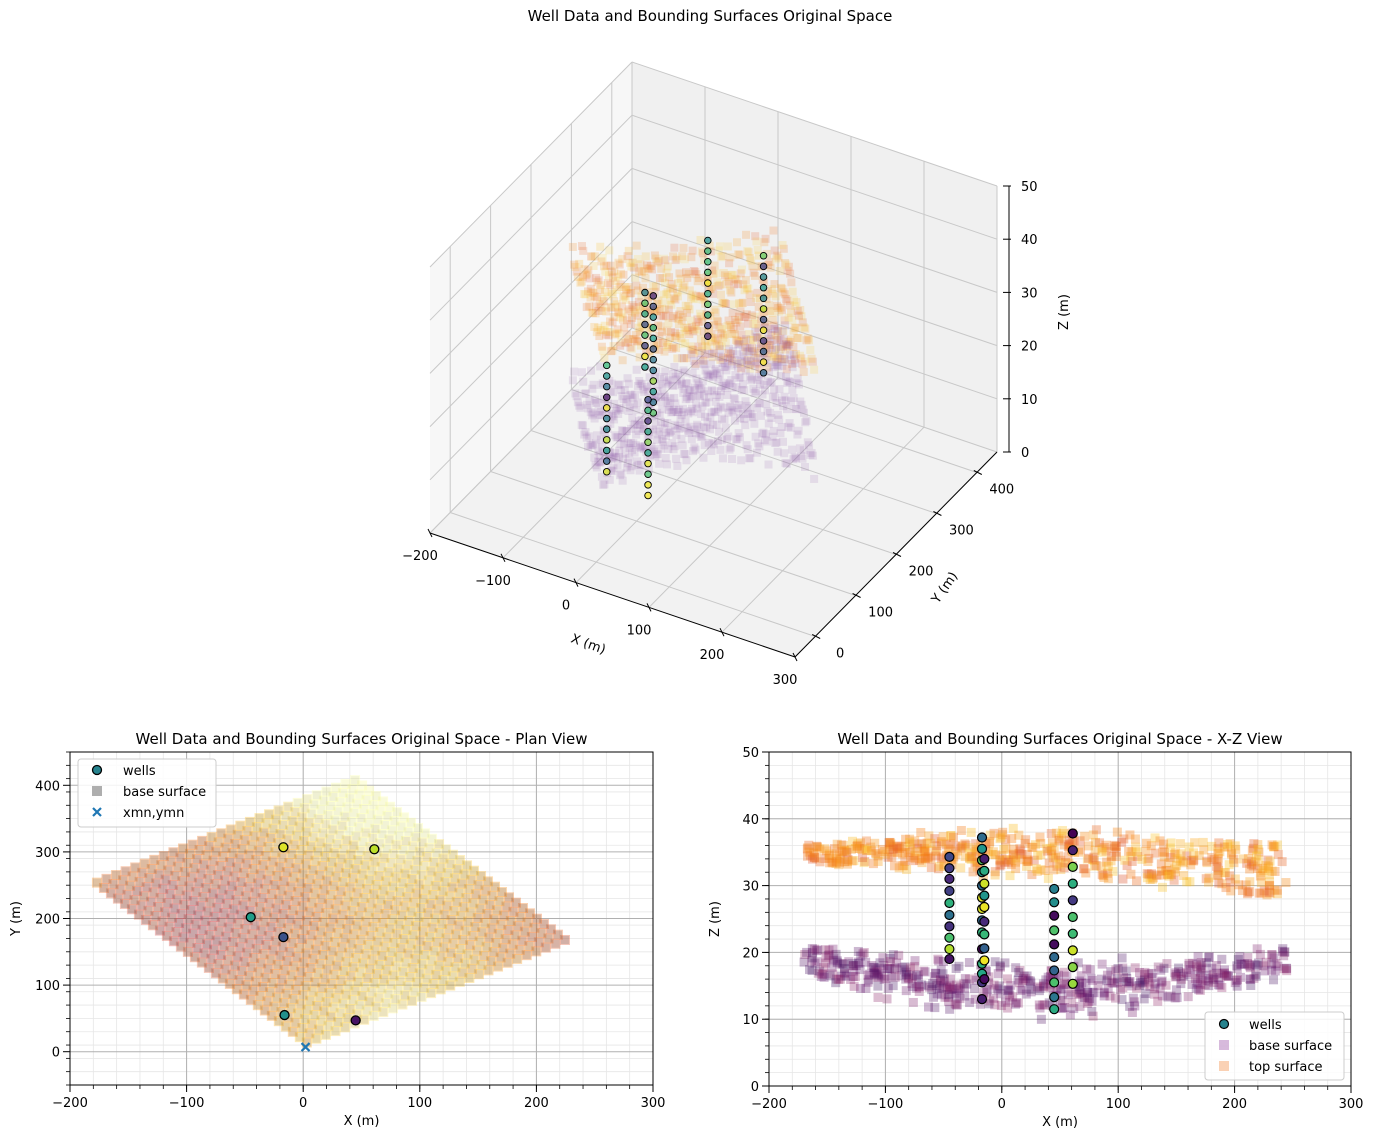 The image size is (1374, 1144). Describe the element at coordinates (531, 271) in the screenshot. I see `gridline` at that location.